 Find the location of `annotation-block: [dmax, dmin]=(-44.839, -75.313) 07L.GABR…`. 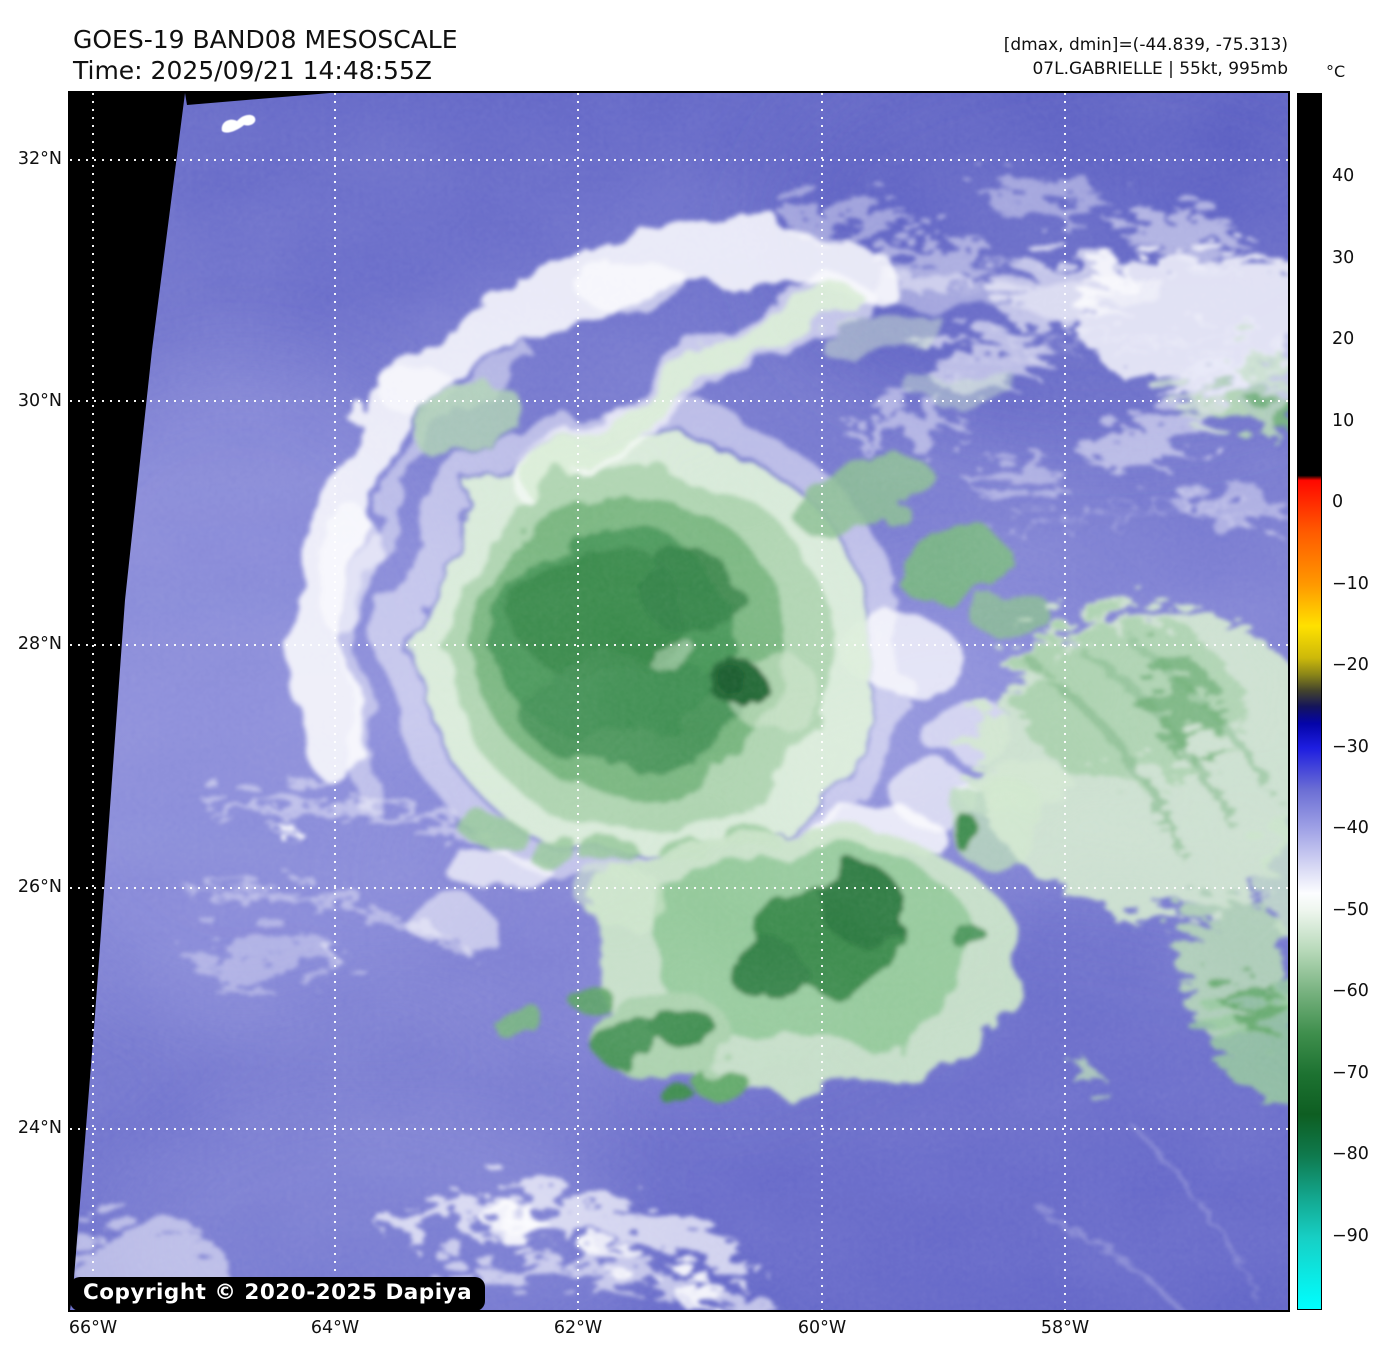

annotation-block: [dmax, dmin]=(-44.839, -75.313) 07L.GABR… is located at coordinates (1146, 57).